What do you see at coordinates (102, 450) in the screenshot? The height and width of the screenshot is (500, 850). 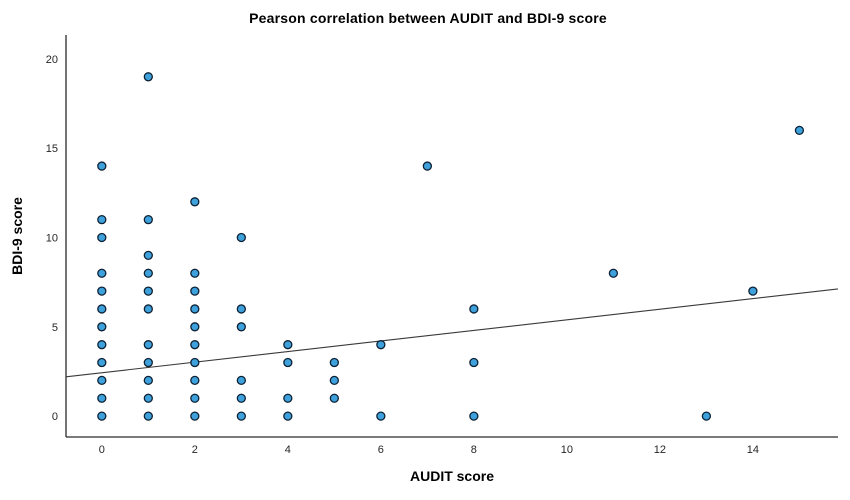 I see `x-tick-label: 0` at bounding box center [102, 450].